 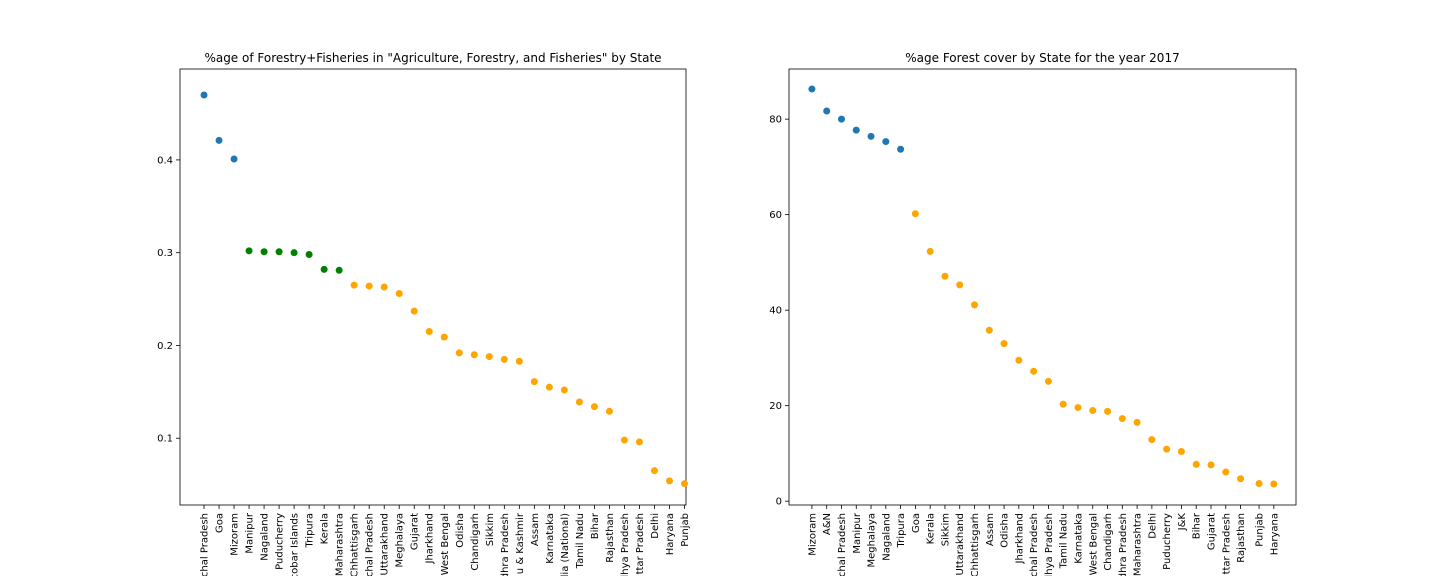 What do you see at coordinates (165, 439) in the screenshot?
I see `y-tick-label: 0.1` at bounding box center [165, 439].